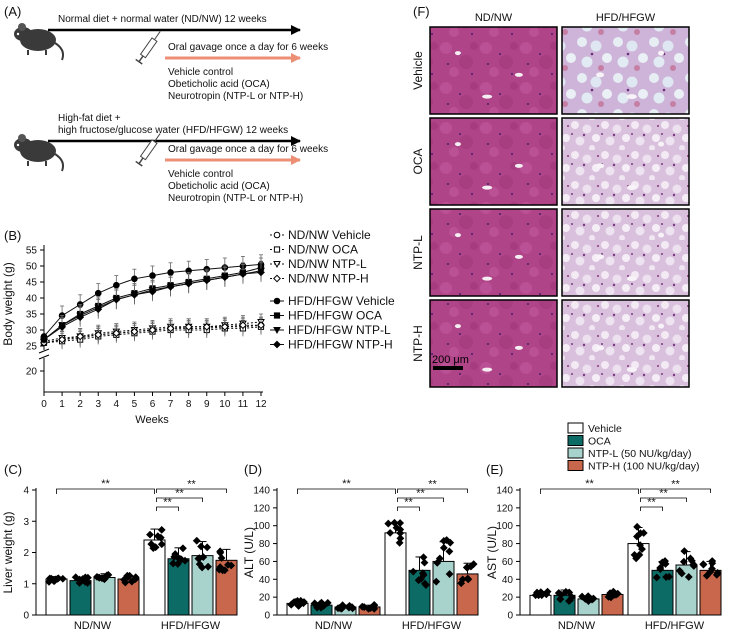 The width and height of the screenshot is (733, 635). I want to click on mouse-head, so click(23, 145).